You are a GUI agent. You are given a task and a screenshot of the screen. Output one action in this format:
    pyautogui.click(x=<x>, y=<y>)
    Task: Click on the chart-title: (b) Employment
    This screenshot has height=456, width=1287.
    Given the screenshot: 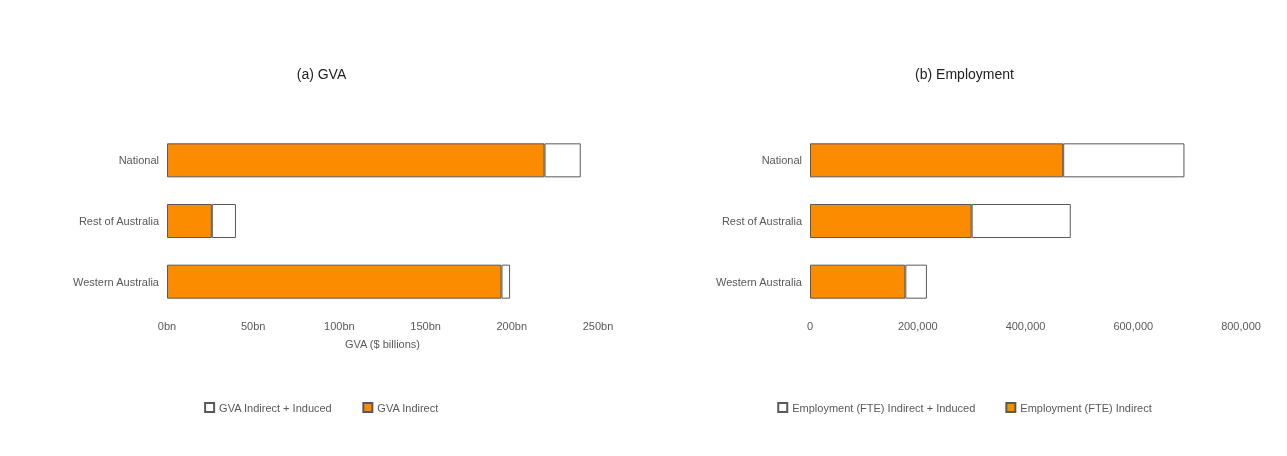 What is the action you would take?
    pyautogui.click(x=965, y=74)
    